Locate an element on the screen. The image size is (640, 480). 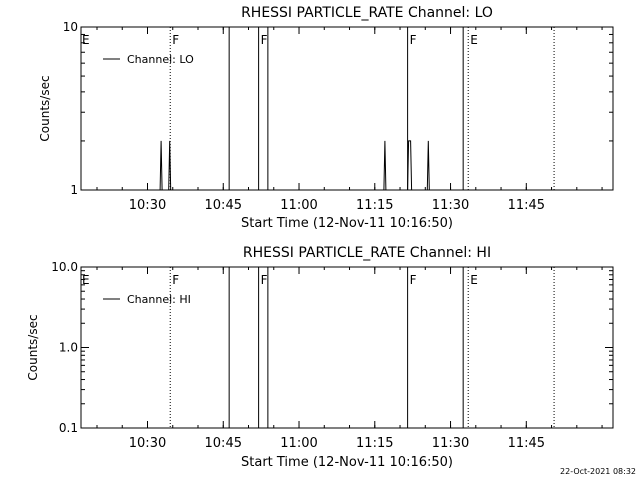
legend-entry: Channel: HI is located at coordinates (159, 299).